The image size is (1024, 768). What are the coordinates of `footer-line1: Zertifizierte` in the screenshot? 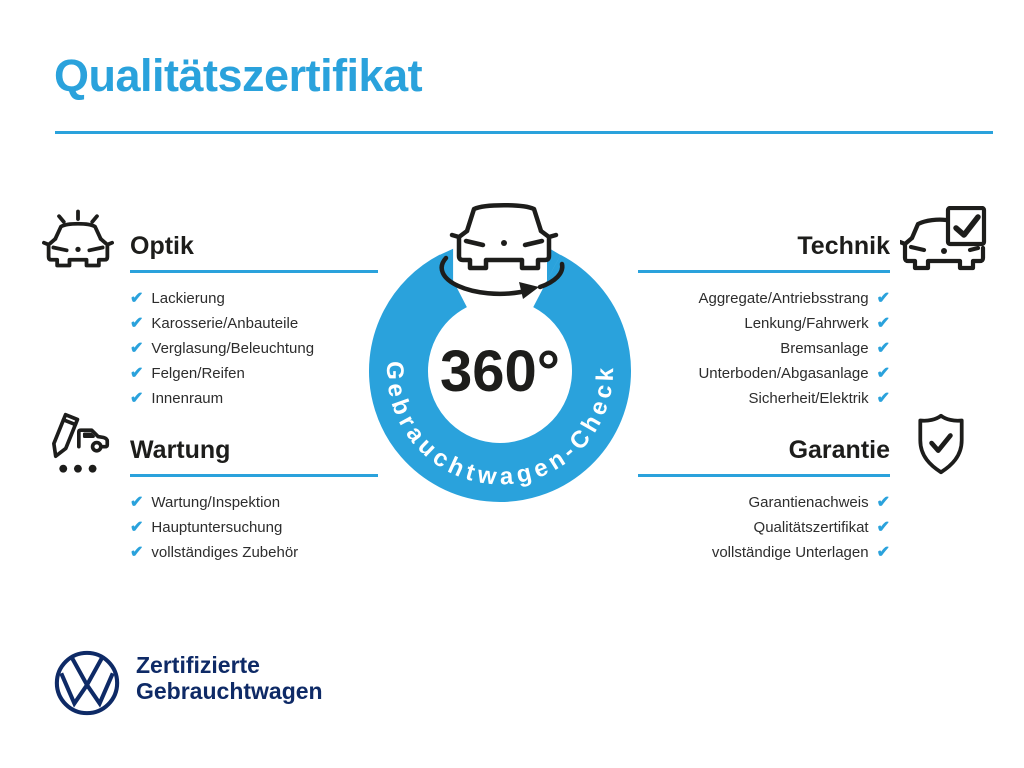 It's located at (198, 665).